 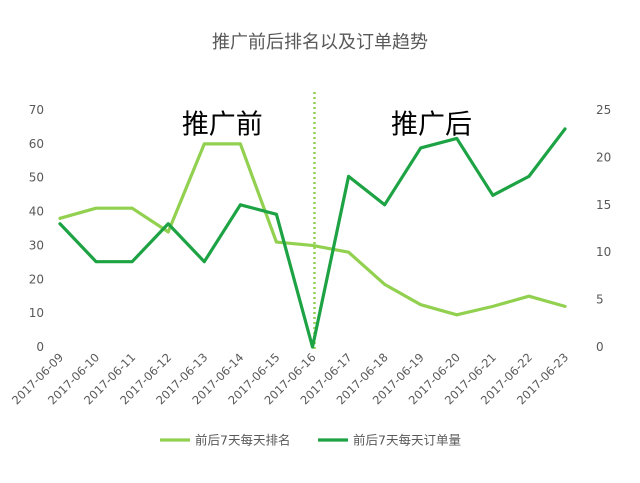 What do you see at coordinates (36, 228) in the screenshot?
I see `left-axis-ticks: 0 10 20 30 40 50 60 70` at bounding box center [36, 228].